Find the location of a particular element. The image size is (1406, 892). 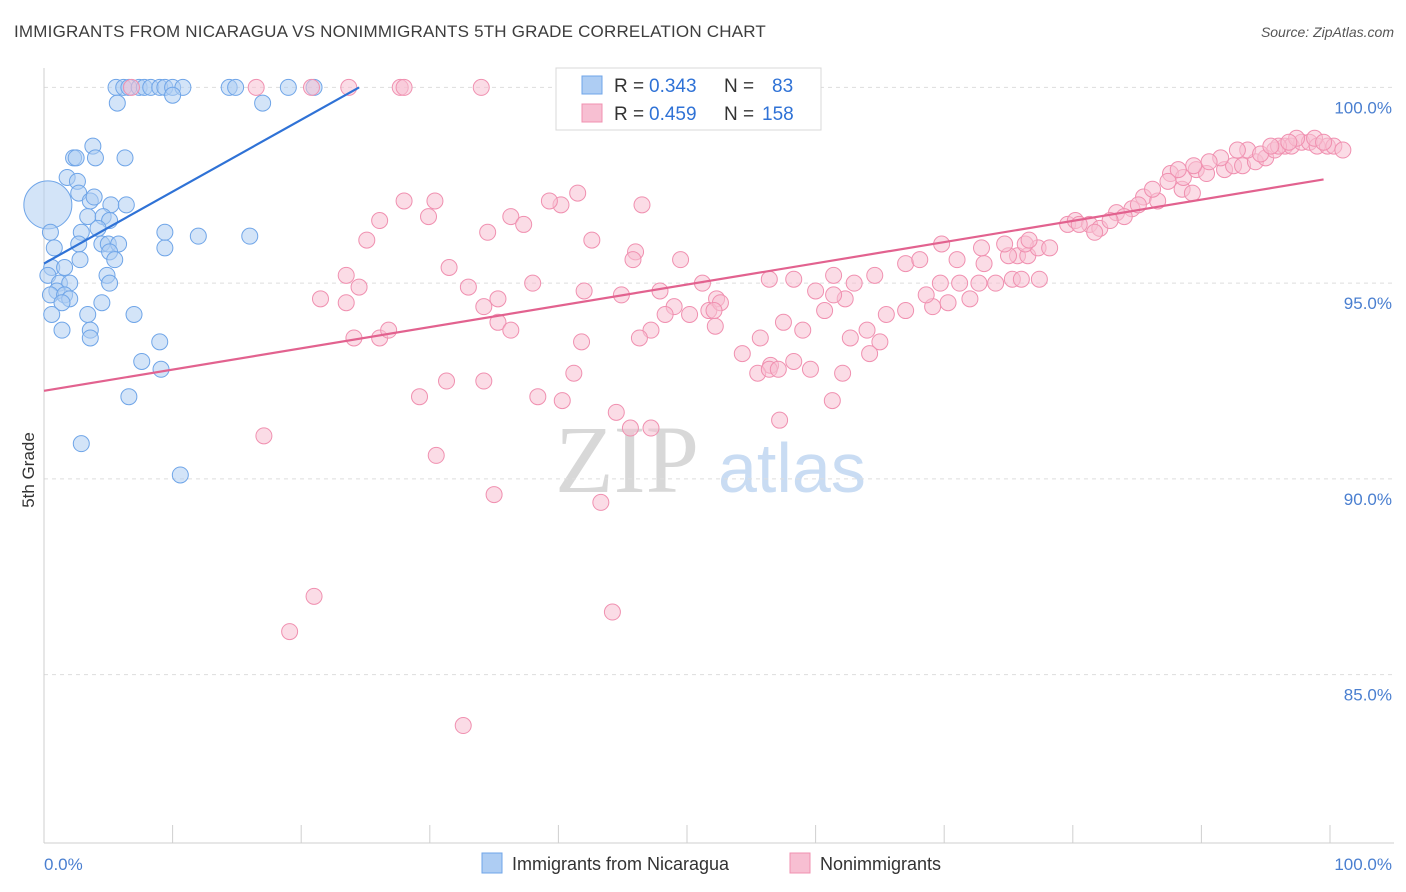

bottom-legend-label-1: Immigrants from Nicaragua is located at coordinates (621, 864).